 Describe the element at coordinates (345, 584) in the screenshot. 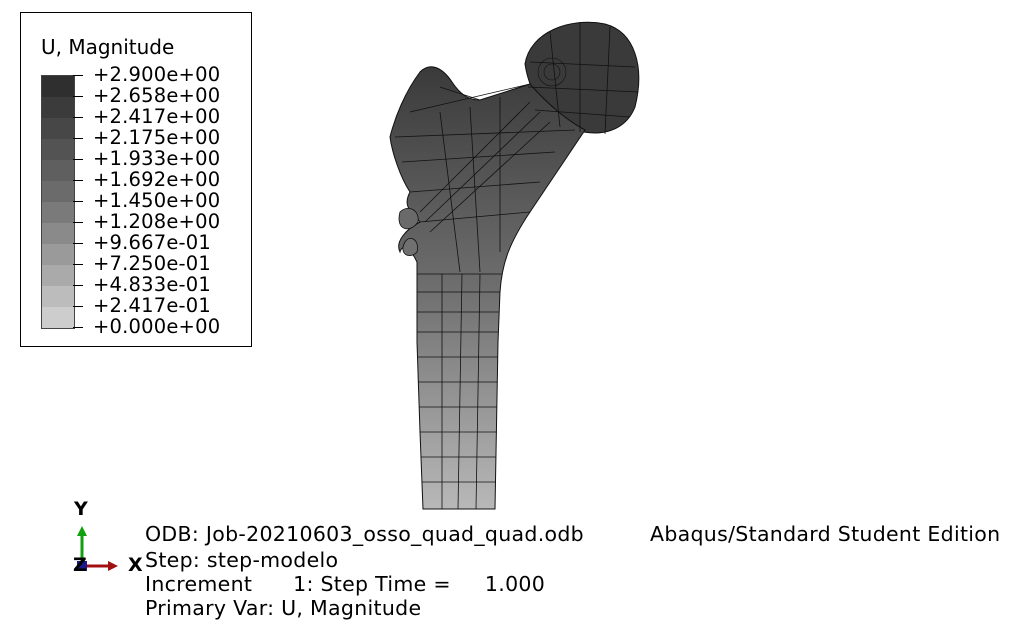

I see `increment-info: Increment 1: Step Time = 1.000` at that location.